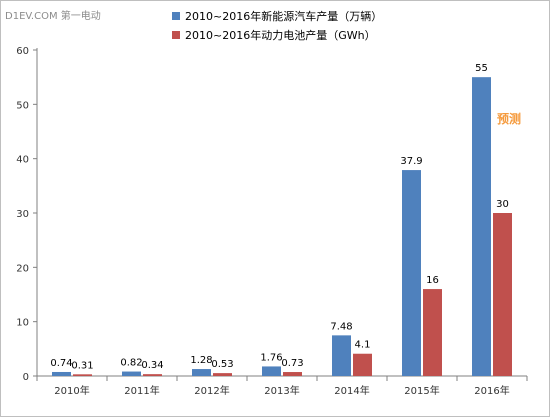  Describe the element at coordinates (280, 35) in the screenshot. I see `legend-label: 2010~2016年动力电池产量（GWh）` at that location.